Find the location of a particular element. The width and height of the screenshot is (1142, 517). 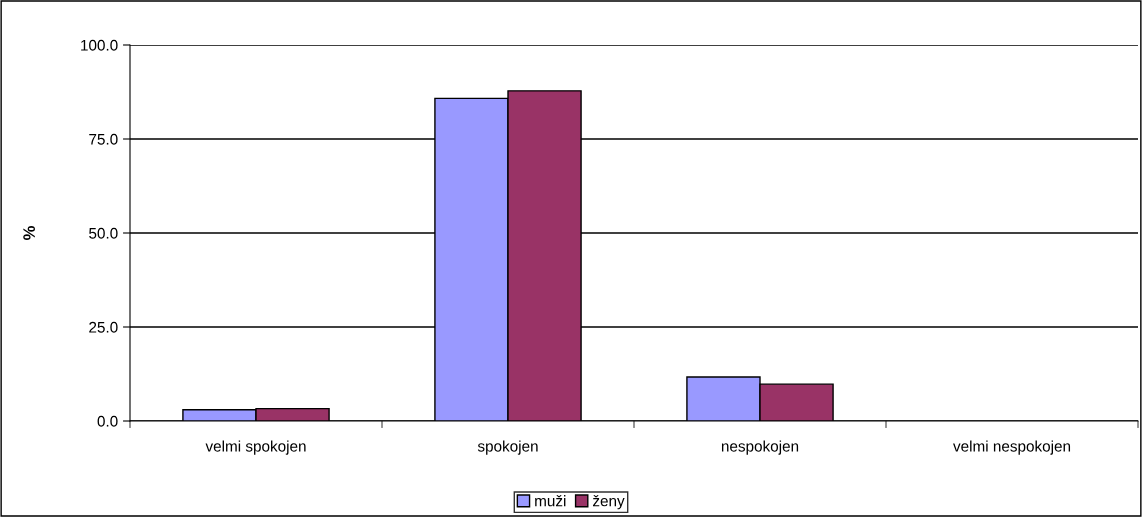

y-tick-label: 100.0 is located at coordinates (99, 45).